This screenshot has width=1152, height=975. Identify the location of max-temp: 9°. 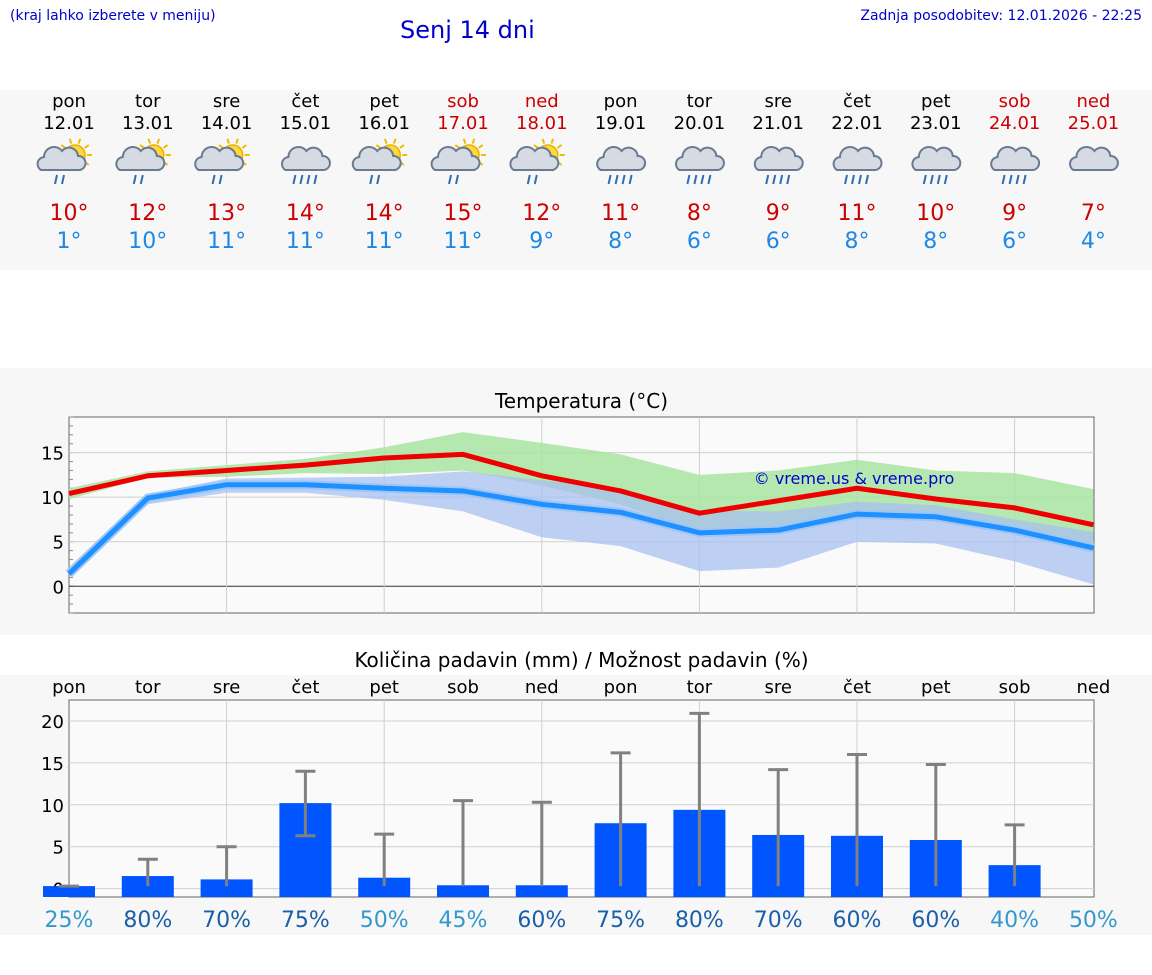
(778, 213).